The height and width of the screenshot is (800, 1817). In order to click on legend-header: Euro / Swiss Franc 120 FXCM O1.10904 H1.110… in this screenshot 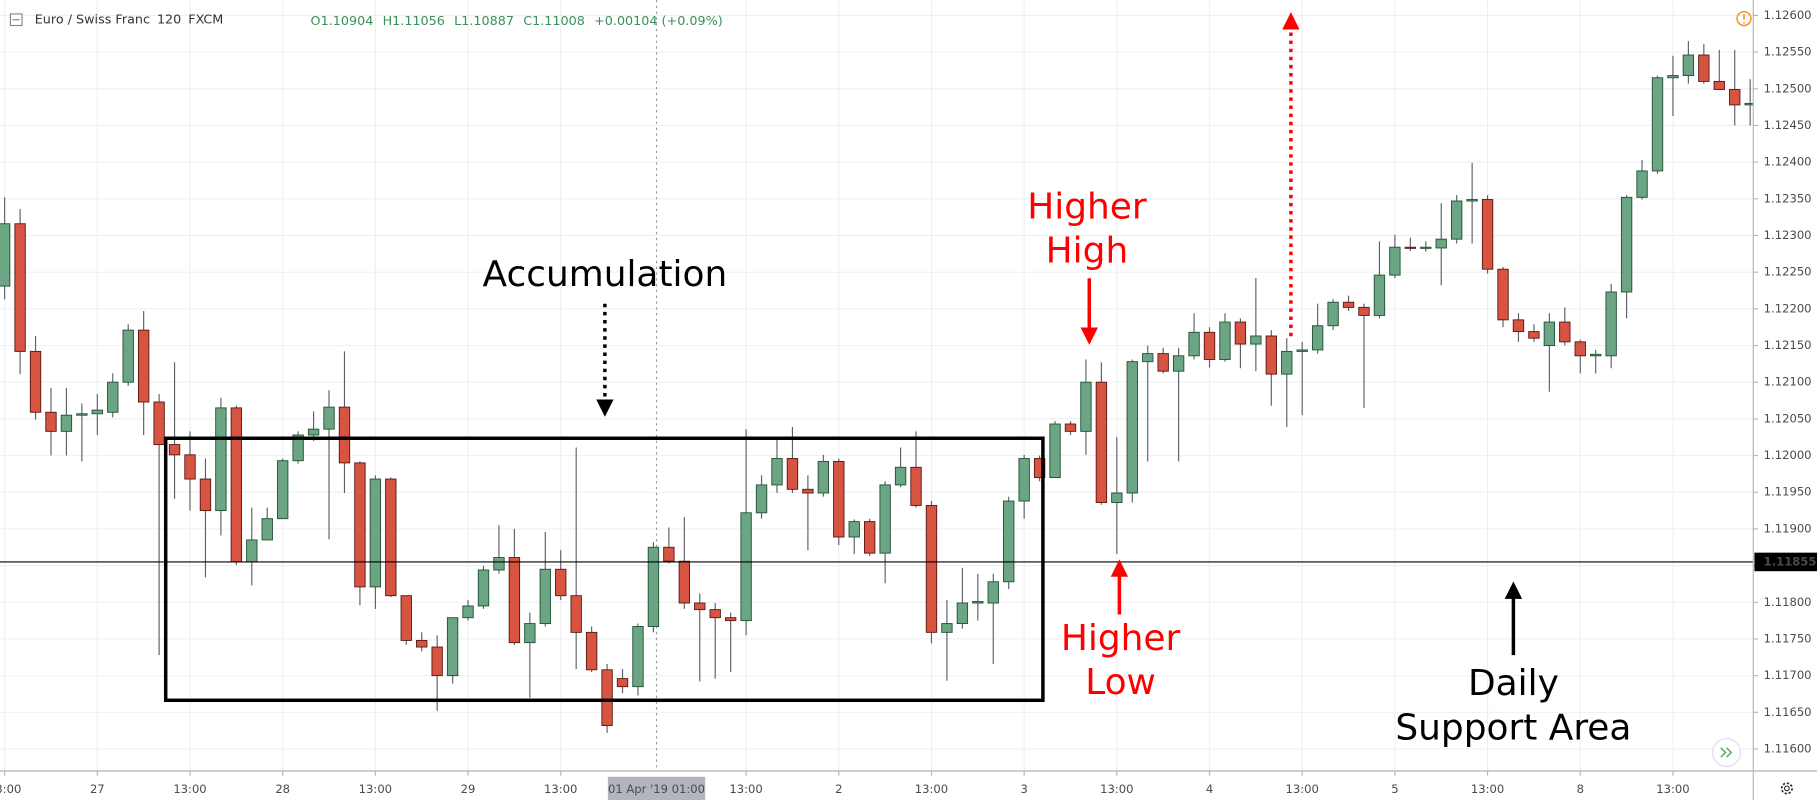, I will do `click(366, 20)`.